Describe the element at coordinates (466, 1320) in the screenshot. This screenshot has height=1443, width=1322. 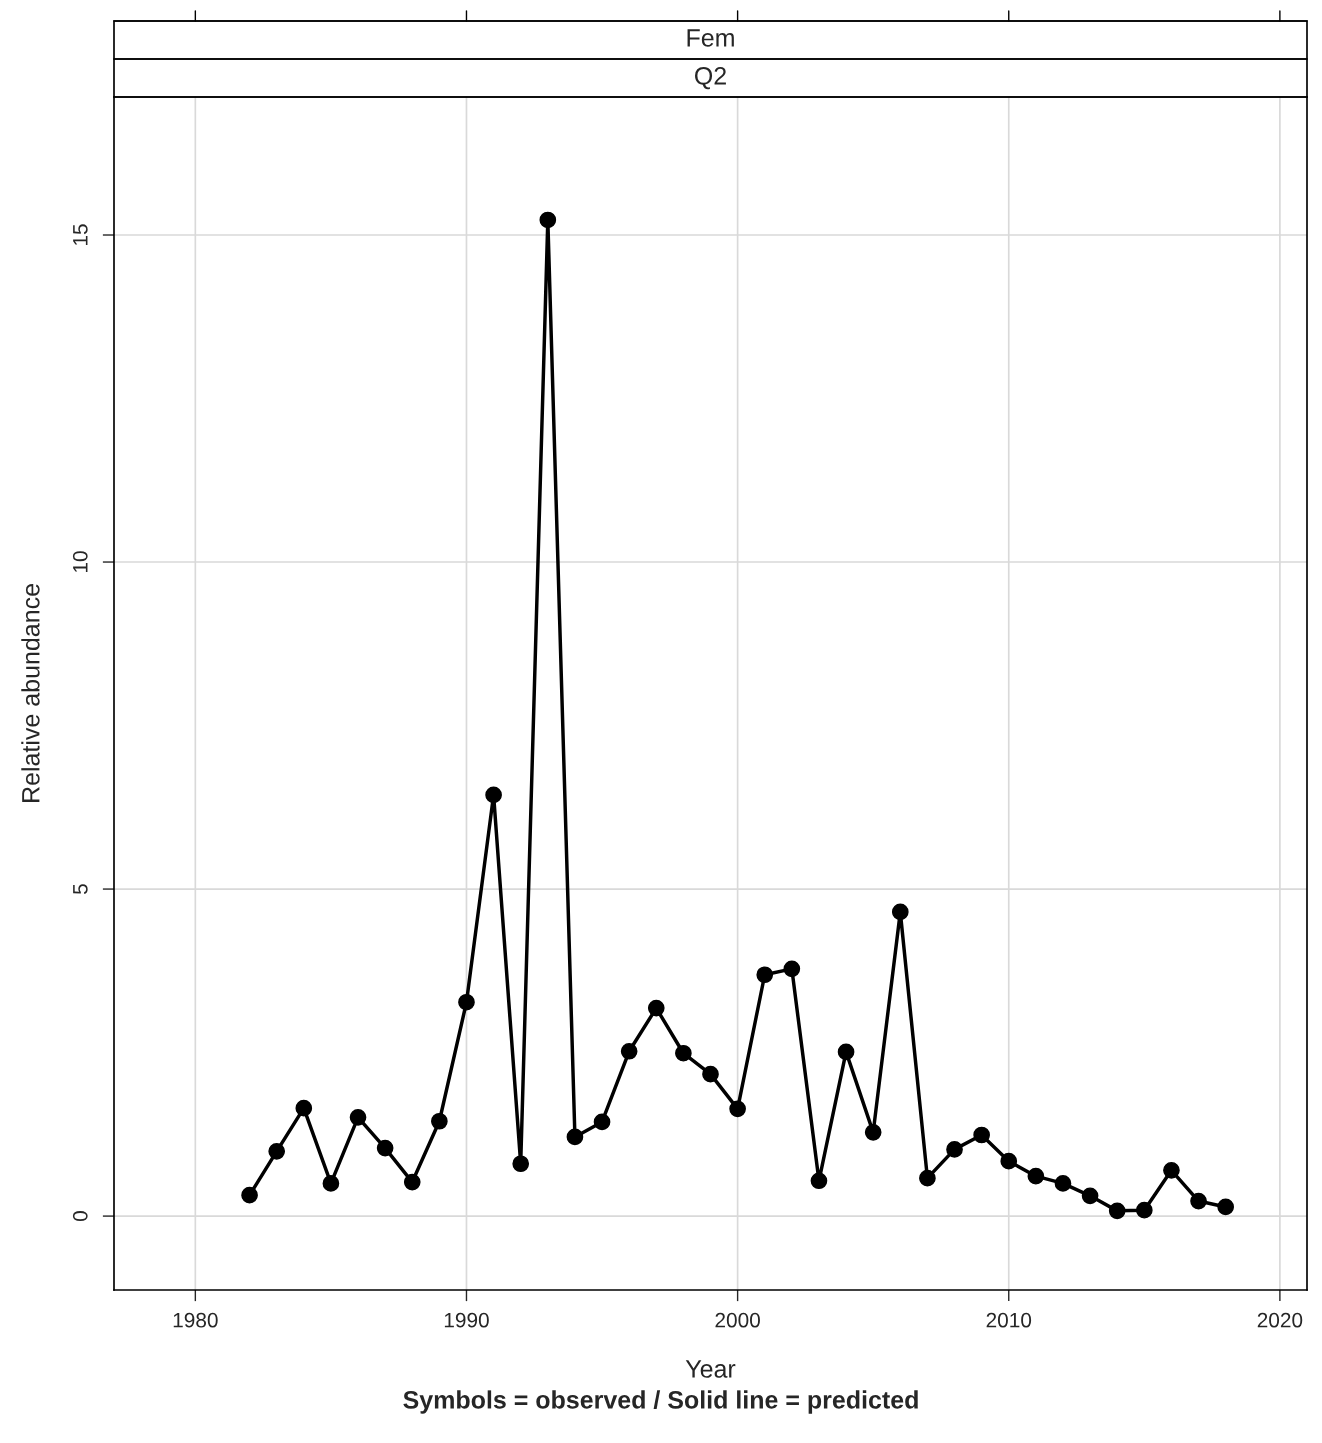
I see `x-tick-label: 1990` at that location.